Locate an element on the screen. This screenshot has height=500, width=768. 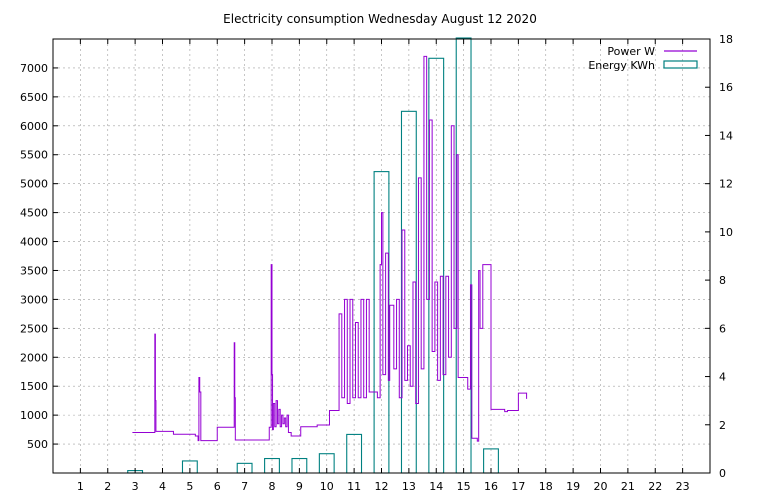
legend-label-energy: Energy KWh is located at coordinates (621, 65).